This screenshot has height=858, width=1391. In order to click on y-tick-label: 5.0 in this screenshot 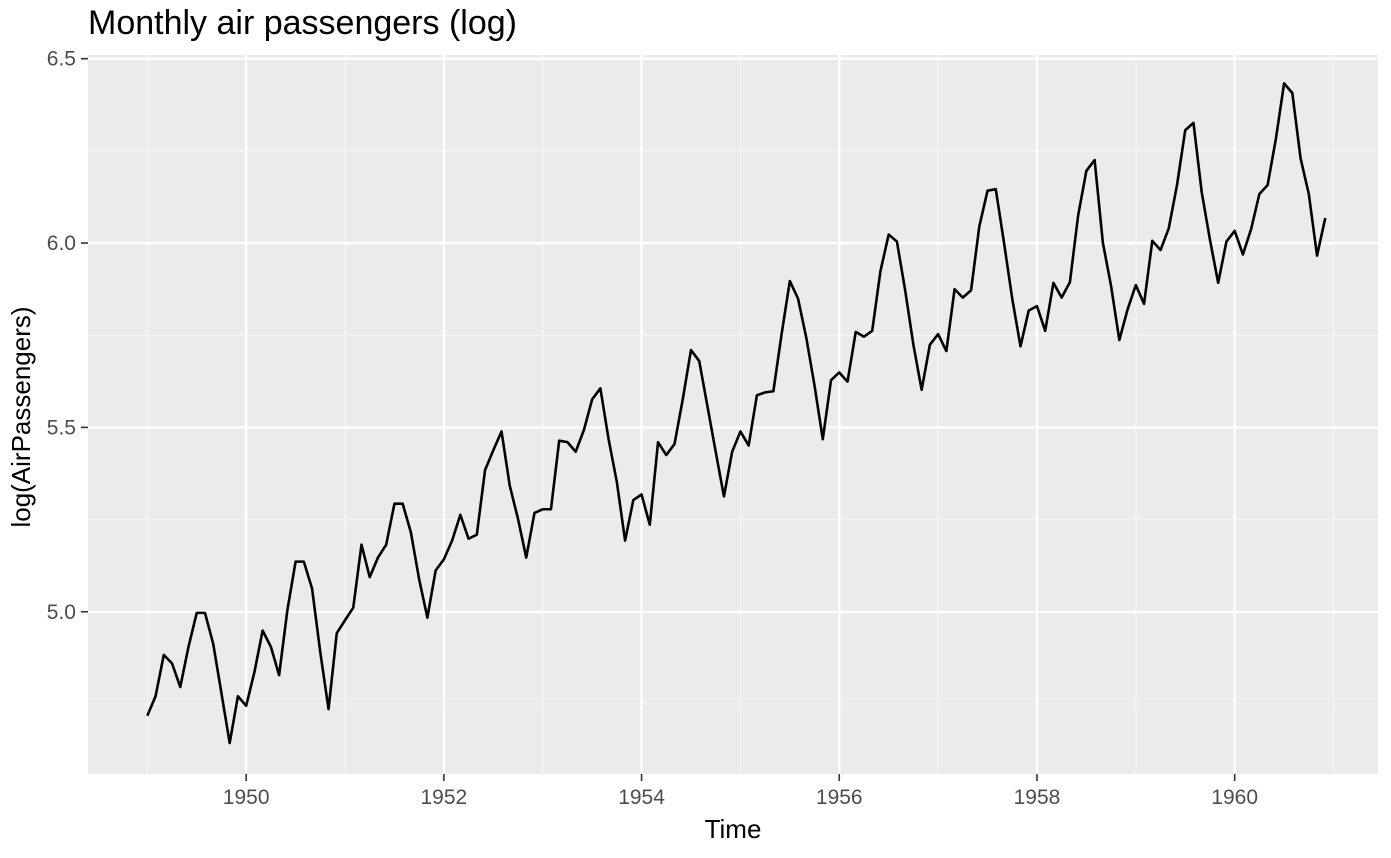, I will do `click(61, 612)`.